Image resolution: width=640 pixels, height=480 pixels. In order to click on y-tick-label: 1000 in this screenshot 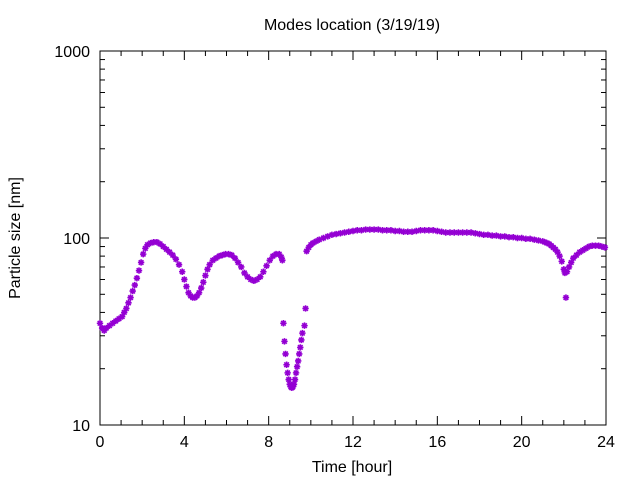, I will do `click(72, 52)`.